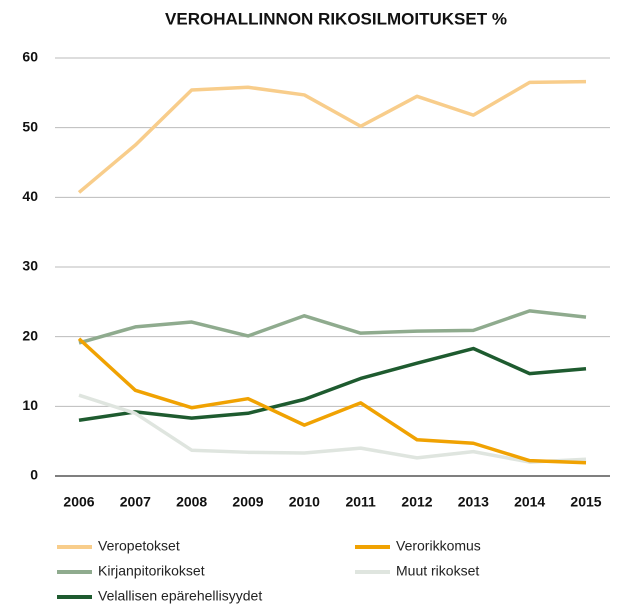 The image size is (617, 614). I want to click on chart-title: VEROHALLINNON RIKOSILMOITUKSET %, so click(336, 18).